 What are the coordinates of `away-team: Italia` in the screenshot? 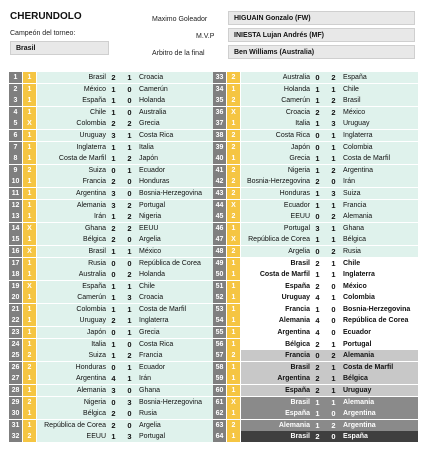 It's located at (146, 147).